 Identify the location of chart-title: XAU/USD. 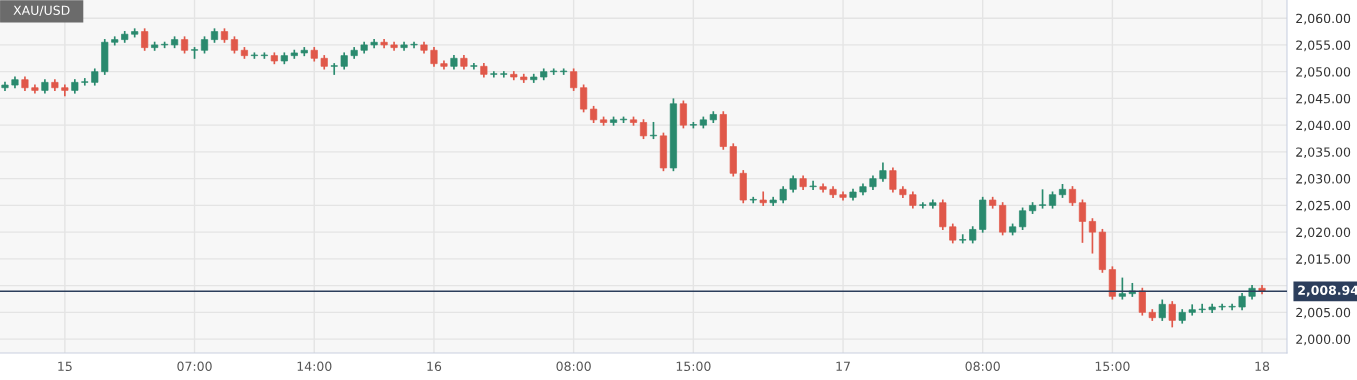
(41, 10).